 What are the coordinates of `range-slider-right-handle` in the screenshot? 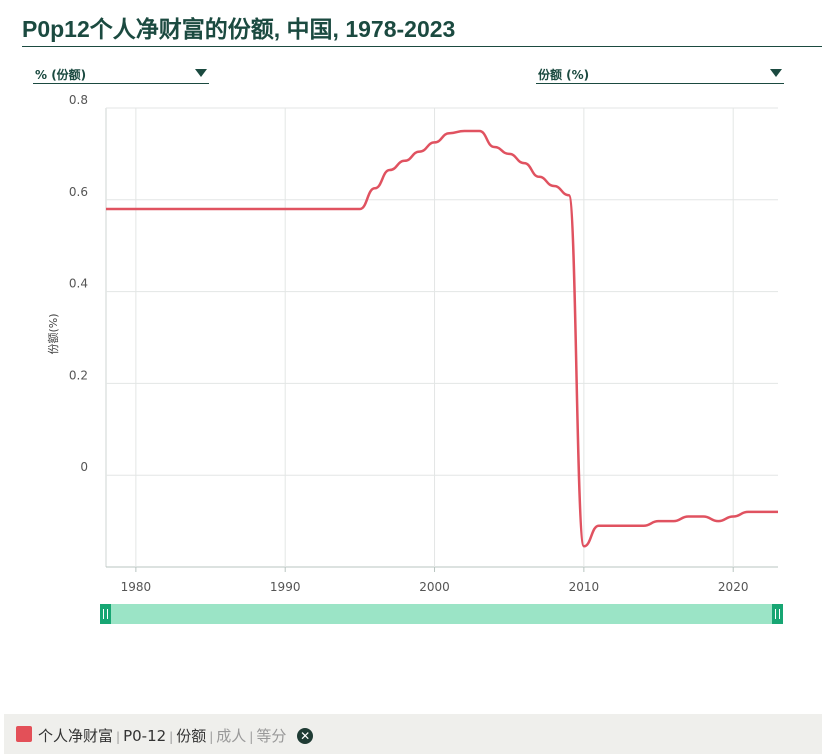 It's located at (777, 614).